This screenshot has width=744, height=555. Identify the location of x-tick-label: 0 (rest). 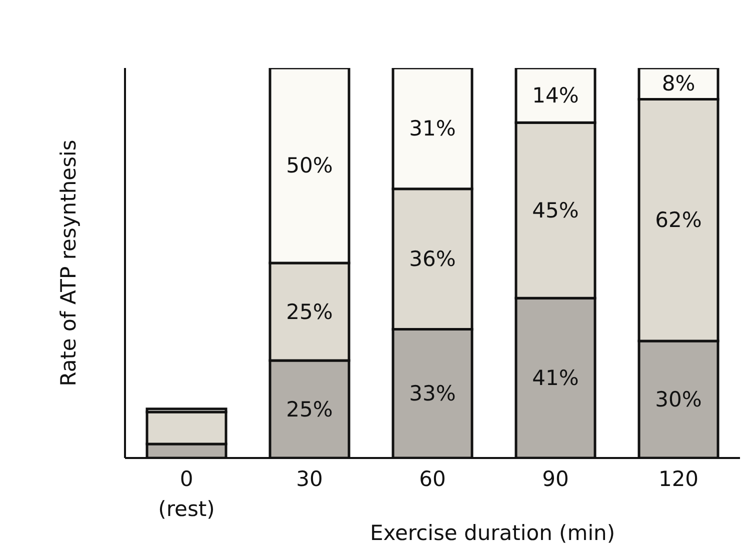
(186, 494).